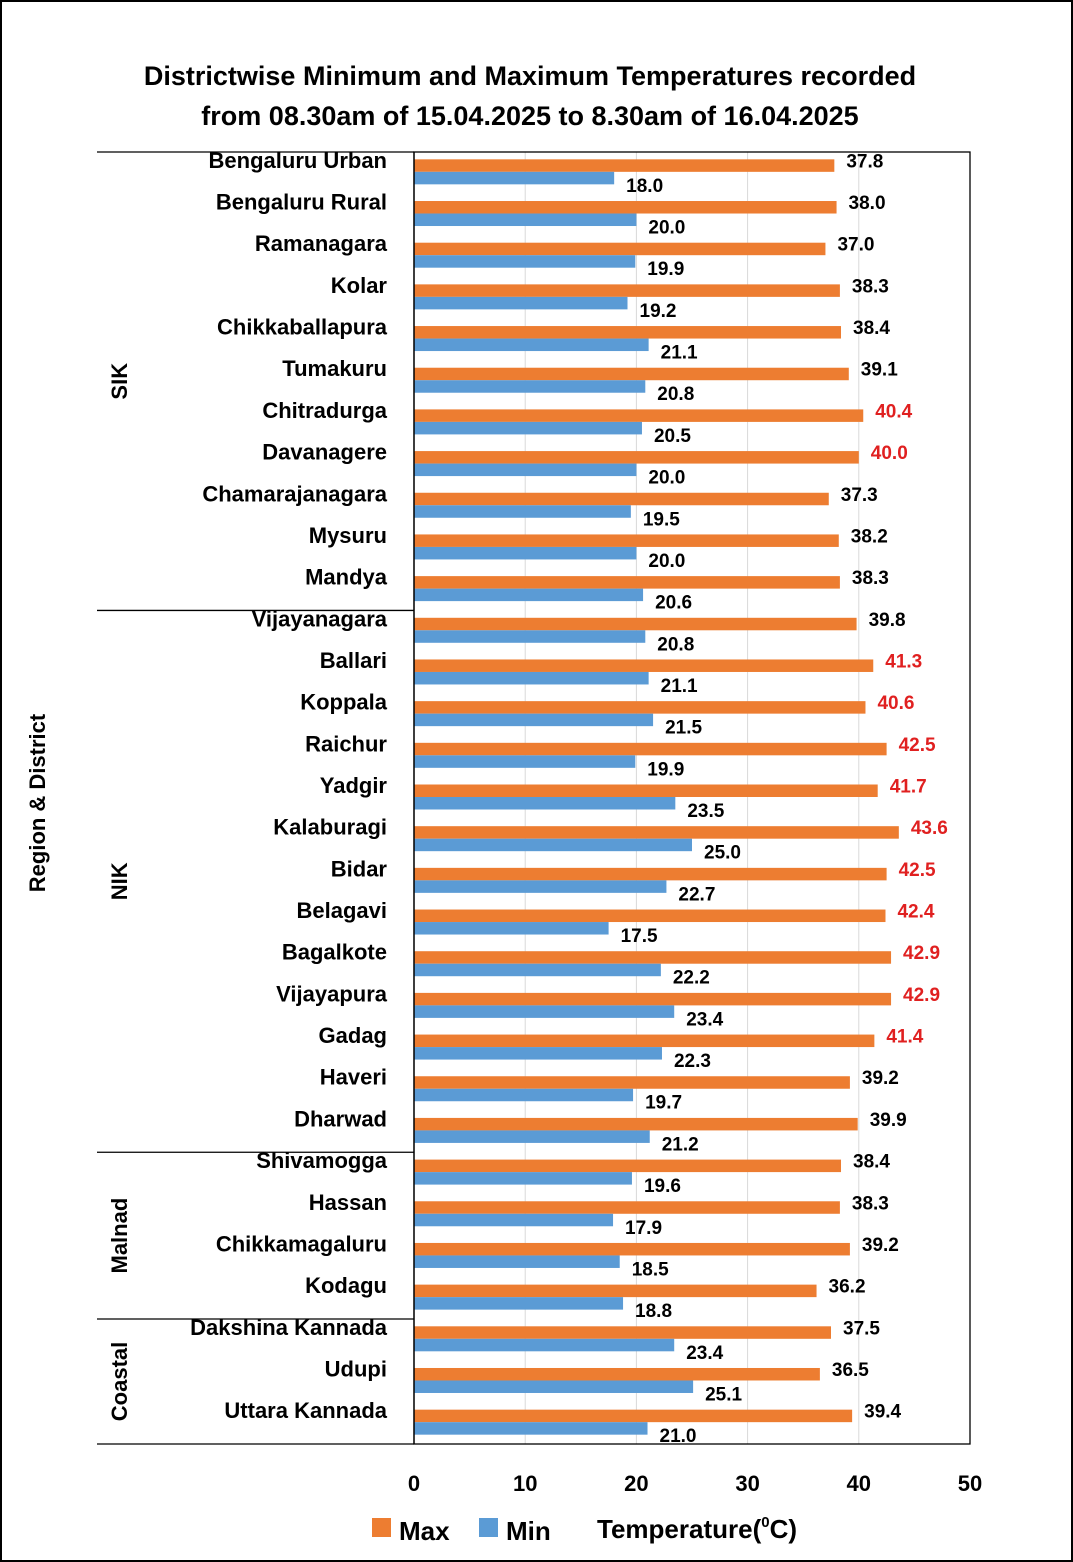 This screenshot has height=1562, width=1073. Describe the element at coordinates (305, 1410) in the screenshot. I see `category-label: Uttara Kannada` at that location.